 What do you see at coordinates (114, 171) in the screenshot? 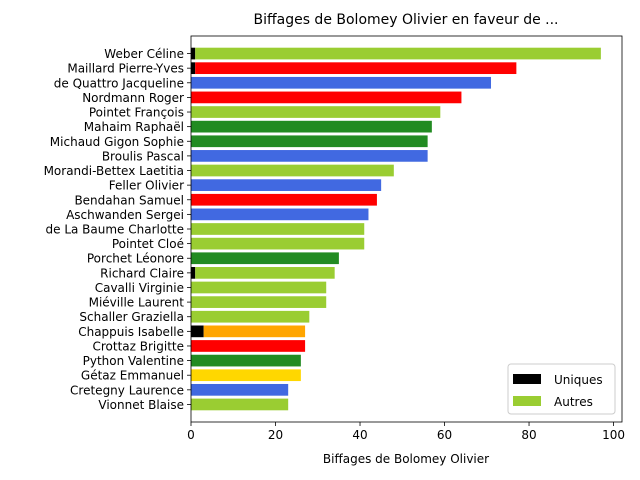
I see `y-tick-label: Morandi-Bettex Laetitia` at bounding box center [114, 171].